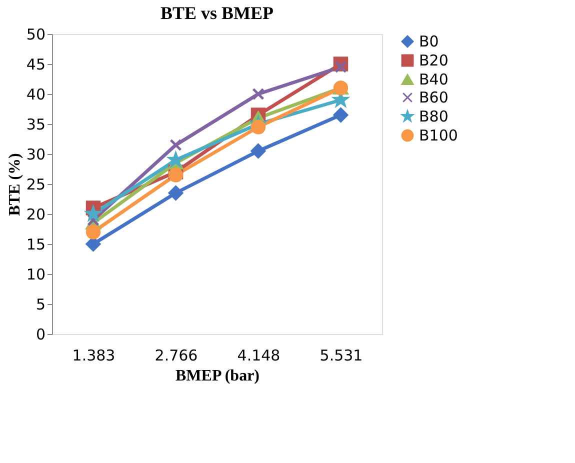  Describe the element at coordinates (41, 335) in the screenshot. I see `y-tick-label: 0` at that location.